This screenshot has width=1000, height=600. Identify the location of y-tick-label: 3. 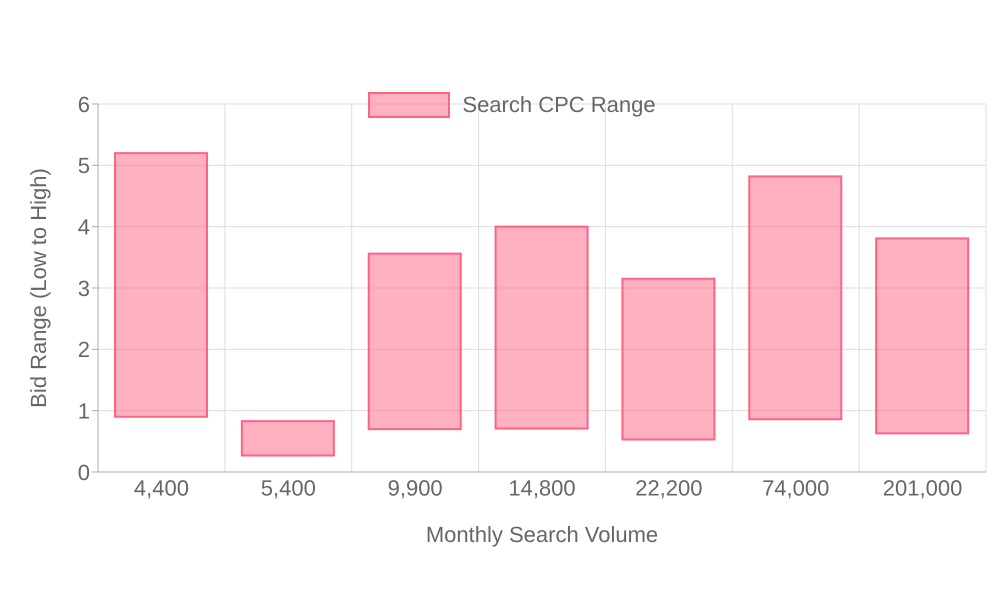
(84, 288).